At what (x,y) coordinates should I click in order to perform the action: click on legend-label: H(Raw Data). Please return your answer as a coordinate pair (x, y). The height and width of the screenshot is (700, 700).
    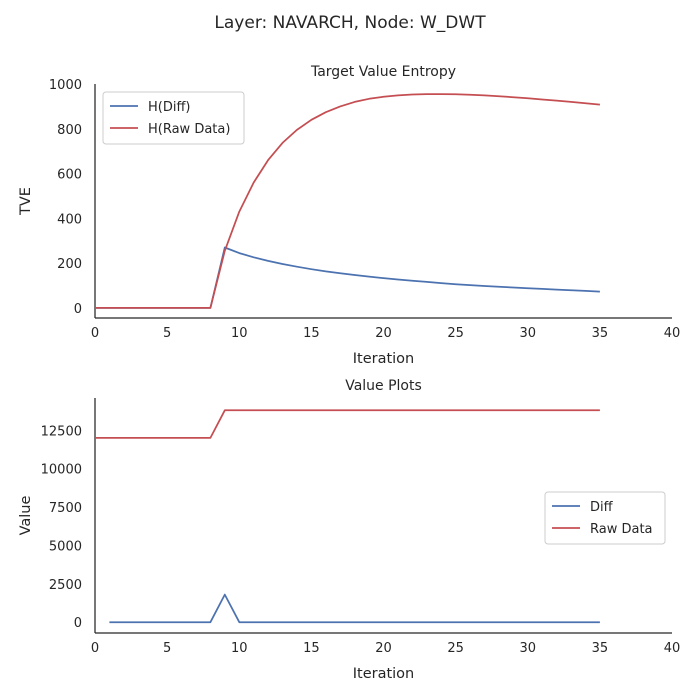
    Looking at the image, I should click on (189, 129).